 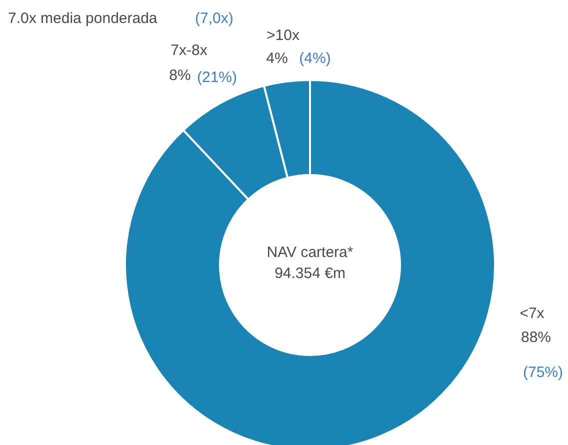 What do you see at coordinates (310, 252) in the screenshot?
I see `text: NAV cartera*` at bounding box center [310, 252].